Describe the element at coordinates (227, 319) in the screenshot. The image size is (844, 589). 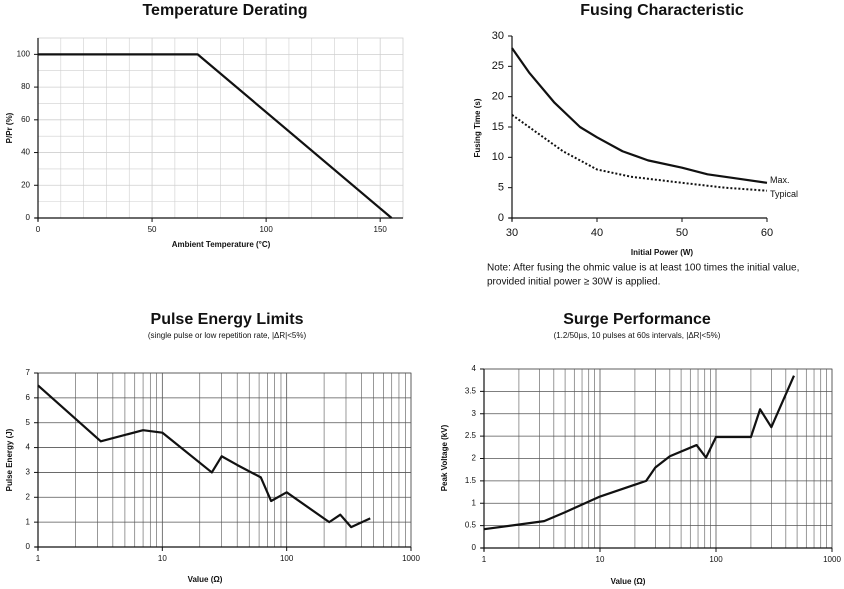
I see `chart-title: Pulse Energy Limits` at that location.